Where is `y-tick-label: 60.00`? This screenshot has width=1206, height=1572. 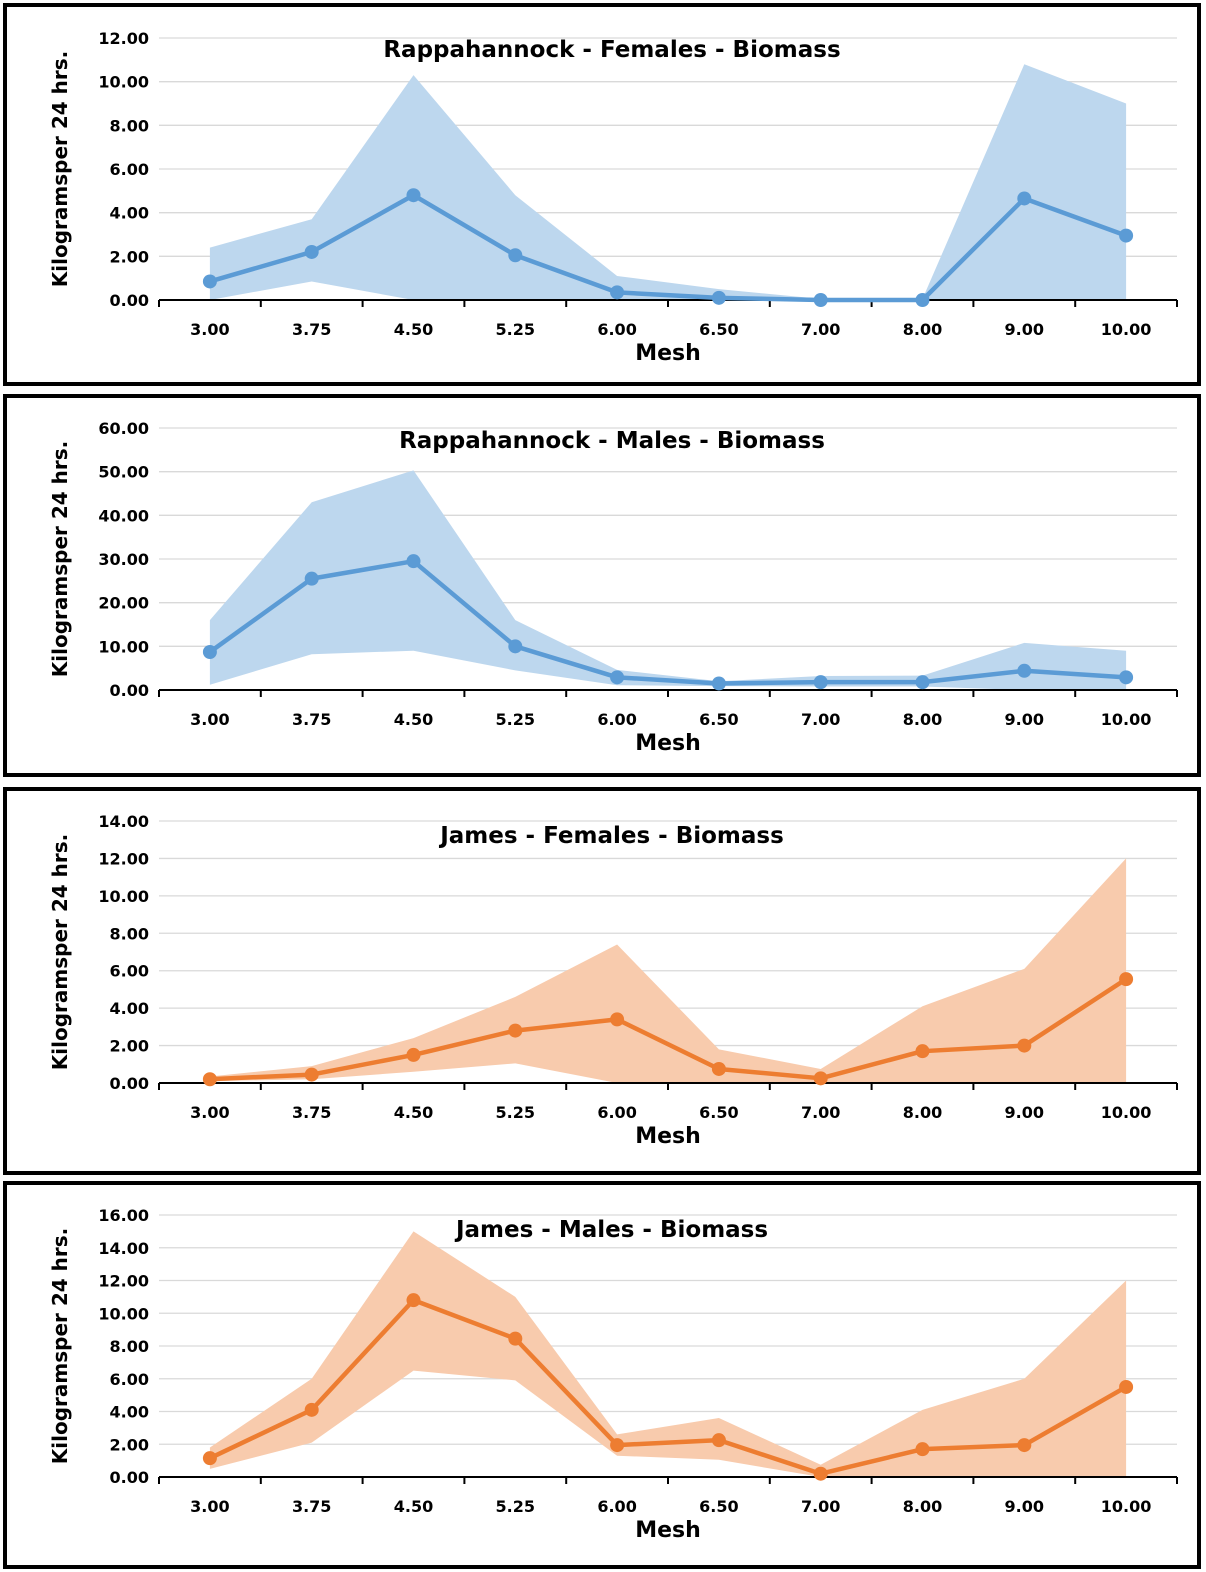 y-tick-label: 60.00 is located at coordinates (123, 428).